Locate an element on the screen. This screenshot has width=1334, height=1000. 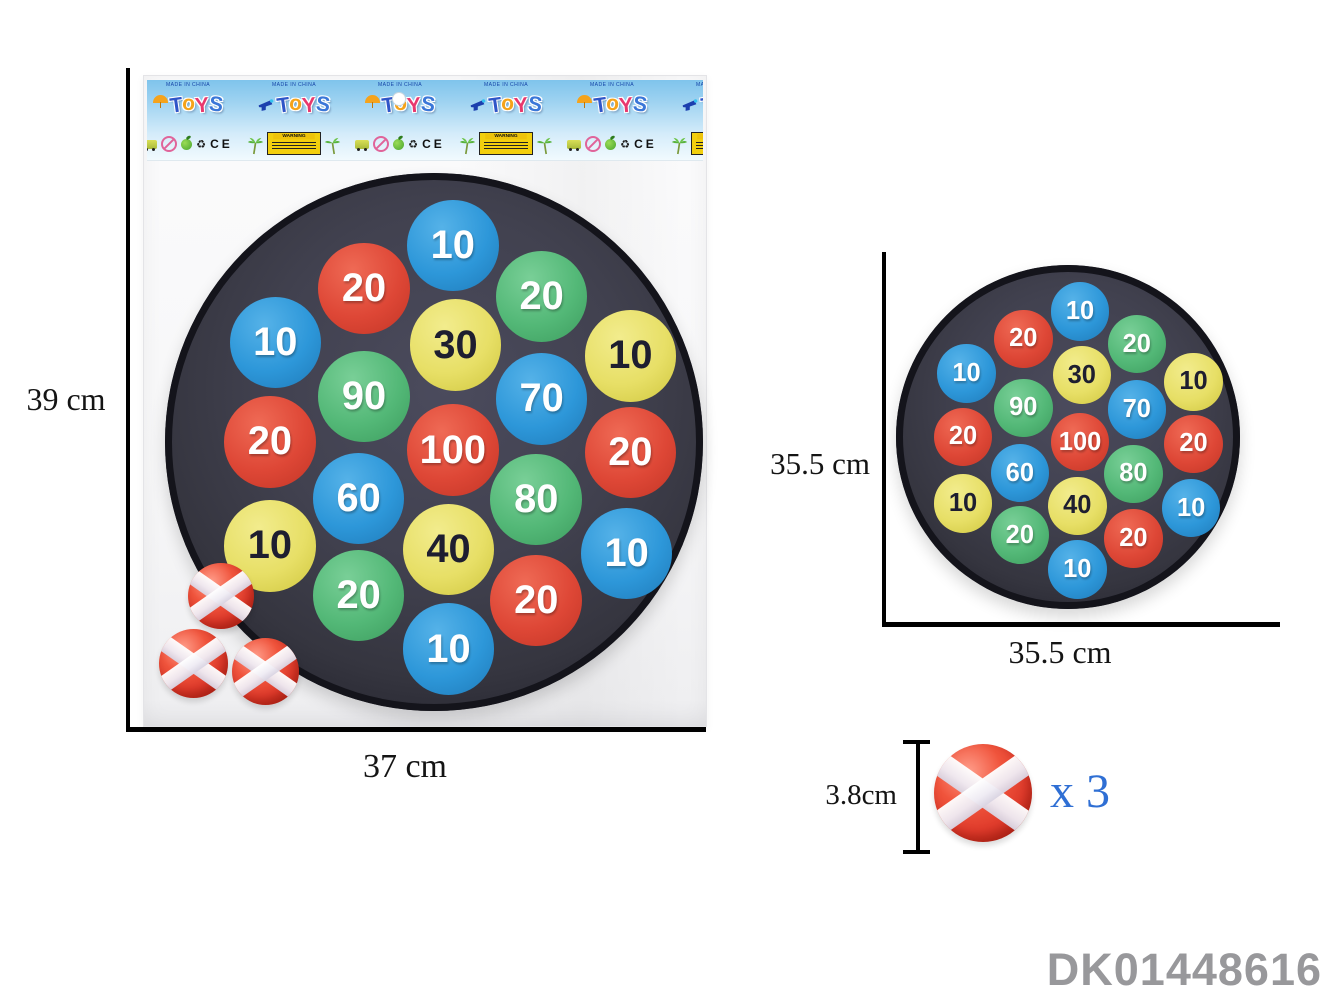
dartboard-small: 10 20 20 10 30 10 90 70 20 100 20 60 80 10 40 10 20 20 10 is located at coordinates (1068, 437).